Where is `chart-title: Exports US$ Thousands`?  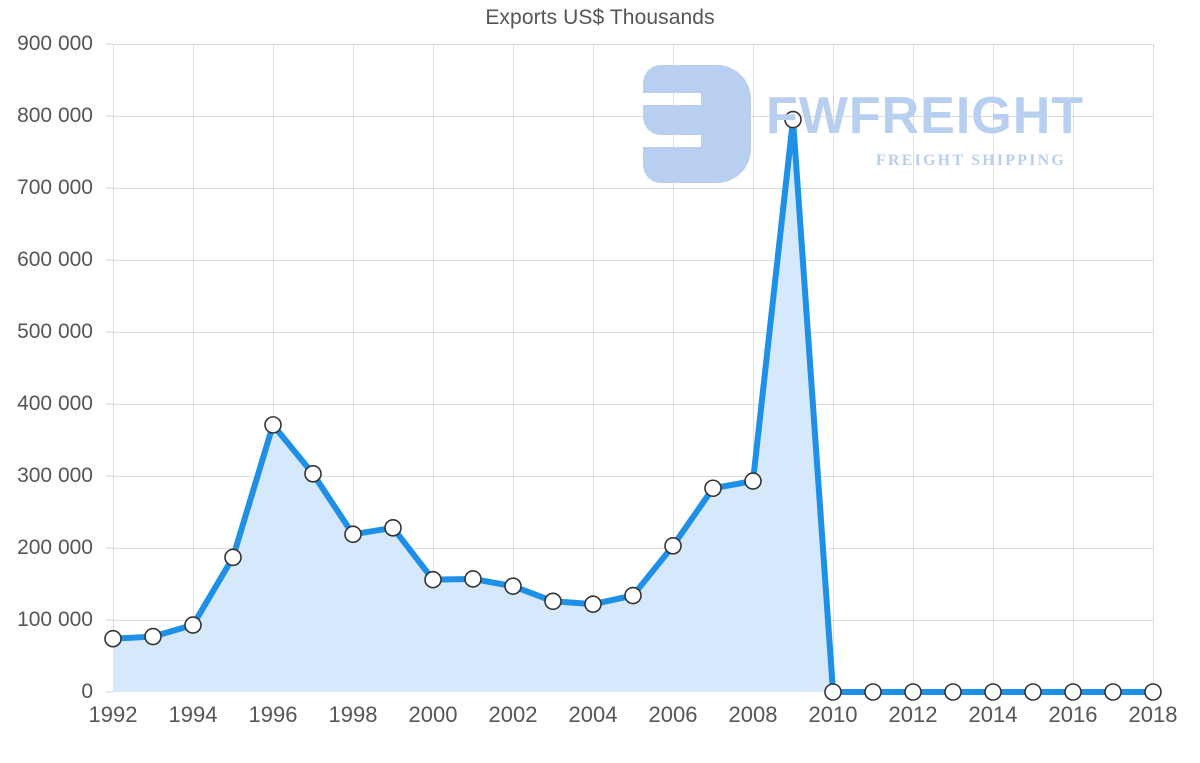 chart-title: Exports US$ Thousands is located at coordinates (600, 17).